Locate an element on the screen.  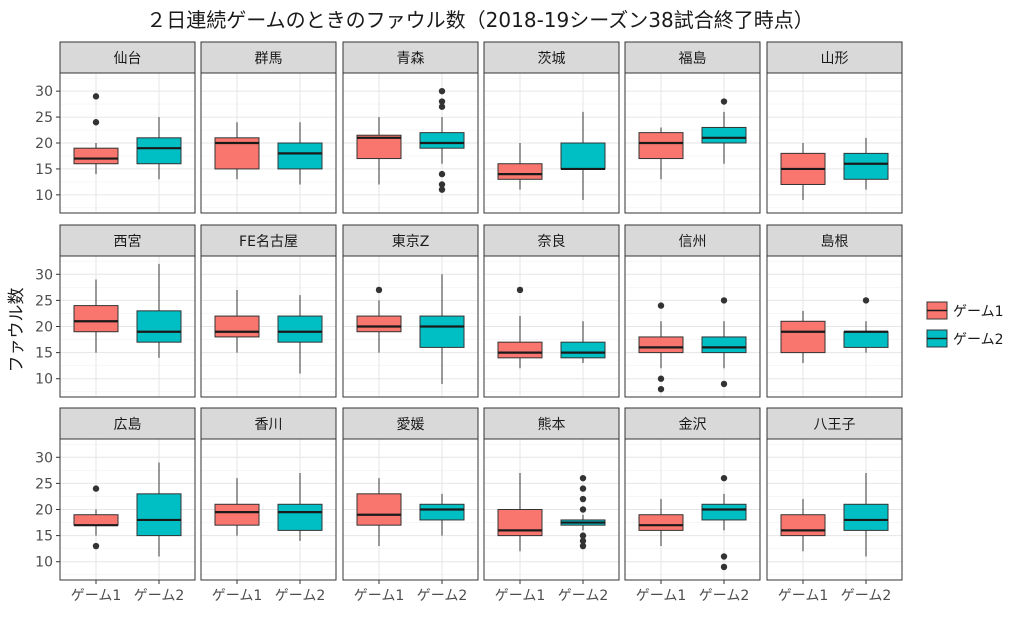
facet-panel: 青森 is located at coordinates (410, 127).